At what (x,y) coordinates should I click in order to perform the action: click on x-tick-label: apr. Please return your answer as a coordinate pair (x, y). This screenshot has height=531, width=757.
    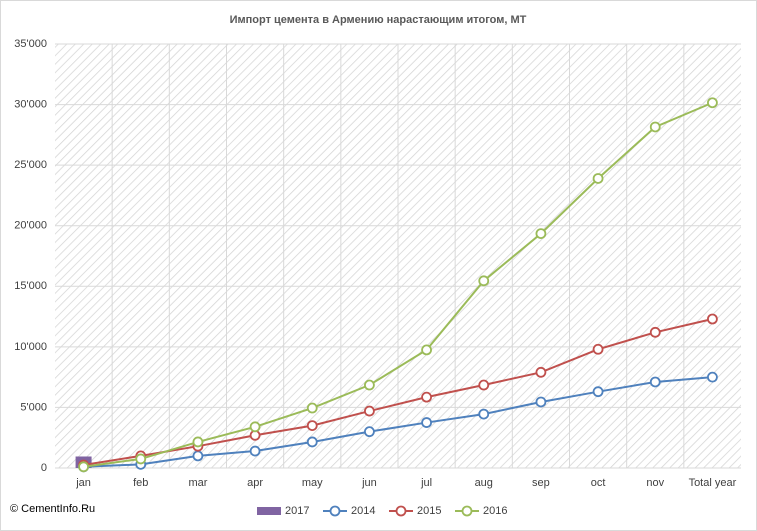
    Looking at the image, I should click on (255, 483).